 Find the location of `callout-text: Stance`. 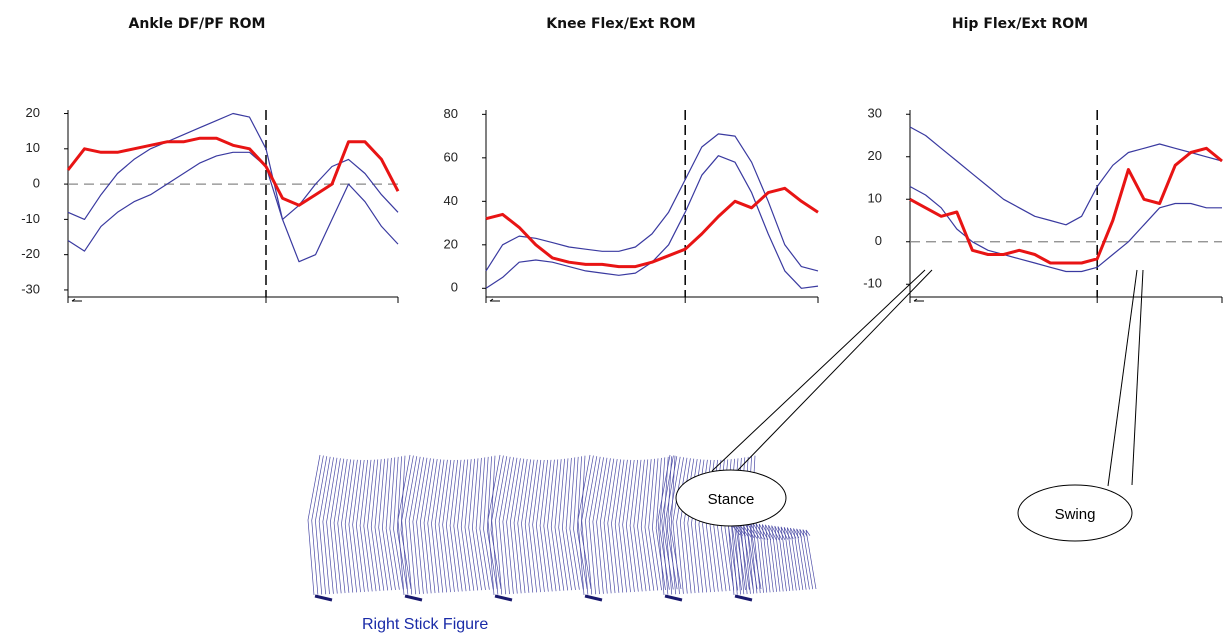

callout-text: Stance is located at coordinates (731, 499).